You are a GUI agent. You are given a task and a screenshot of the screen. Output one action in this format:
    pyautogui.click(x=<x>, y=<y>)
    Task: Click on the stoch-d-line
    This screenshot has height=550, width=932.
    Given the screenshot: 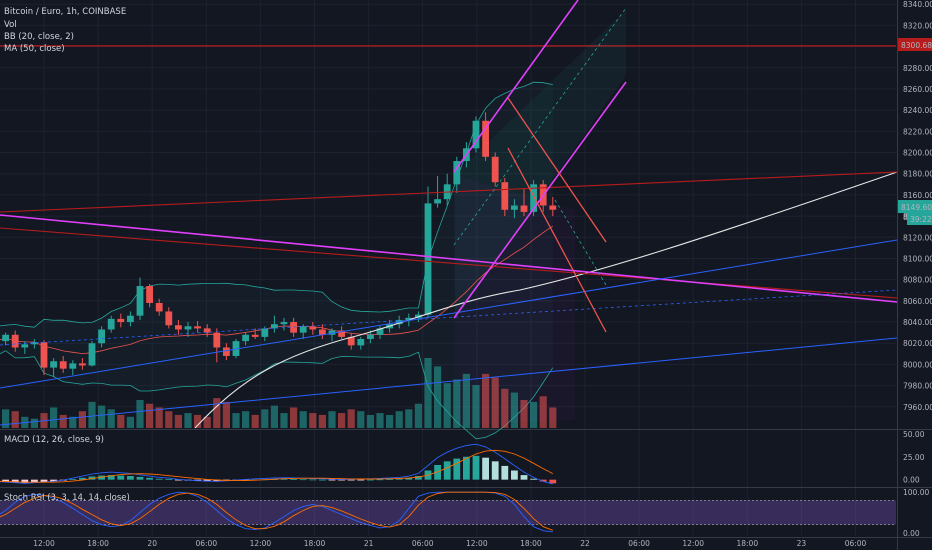 What is the action you would take?
    pyautogui.click(x=276, y=511)
    